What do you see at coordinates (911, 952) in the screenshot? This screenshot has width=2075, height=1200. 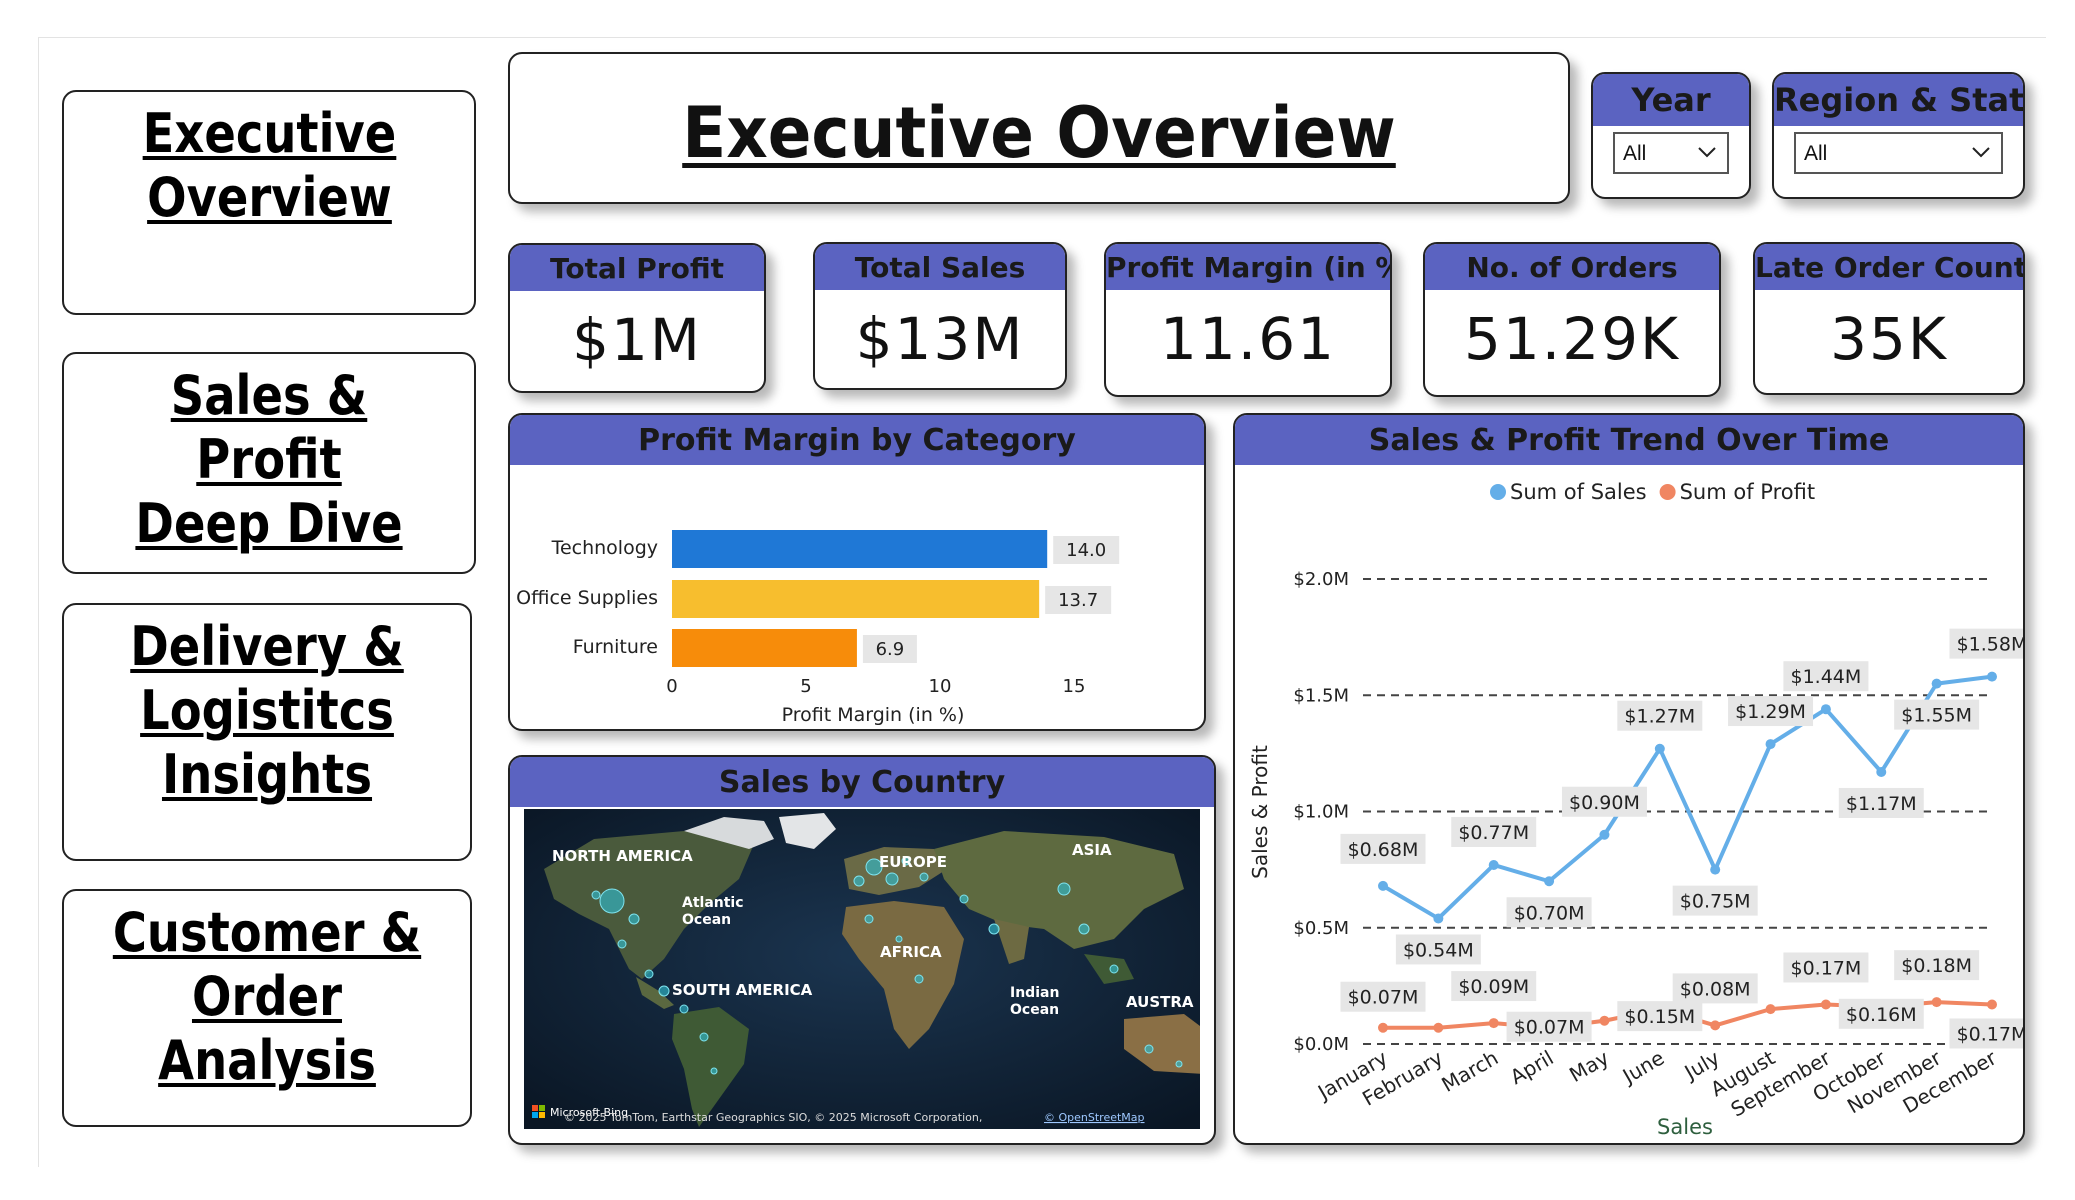 I see `map-label: AFRICA` at bounding box center [911, 952].